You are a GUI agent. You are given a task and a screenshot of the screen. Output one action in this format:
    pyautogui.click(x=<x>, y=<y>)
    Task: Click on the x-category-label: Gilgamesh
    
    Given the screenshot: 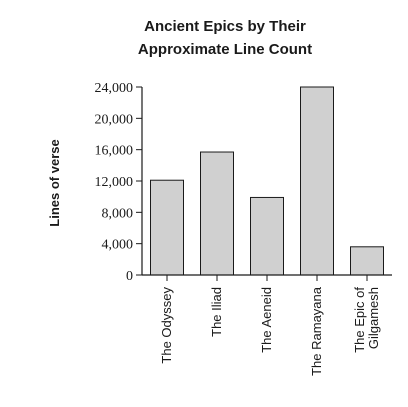 What is the action you would take?
    pyautogui.click(x=373, y=318)
    